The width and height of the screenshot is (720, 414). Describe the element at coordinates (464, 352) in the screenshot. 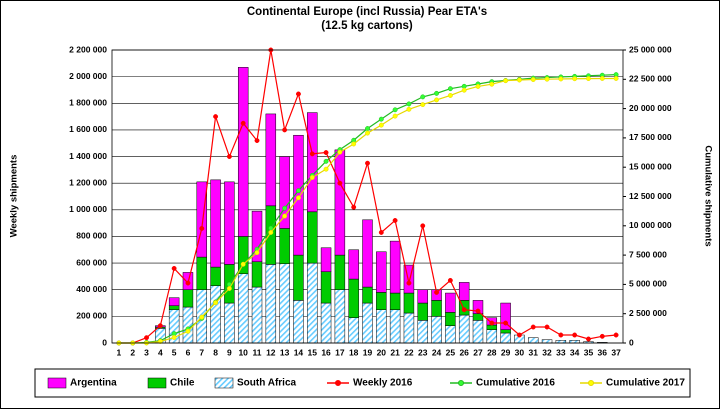

I see `x-tick-label: 26` at that location.